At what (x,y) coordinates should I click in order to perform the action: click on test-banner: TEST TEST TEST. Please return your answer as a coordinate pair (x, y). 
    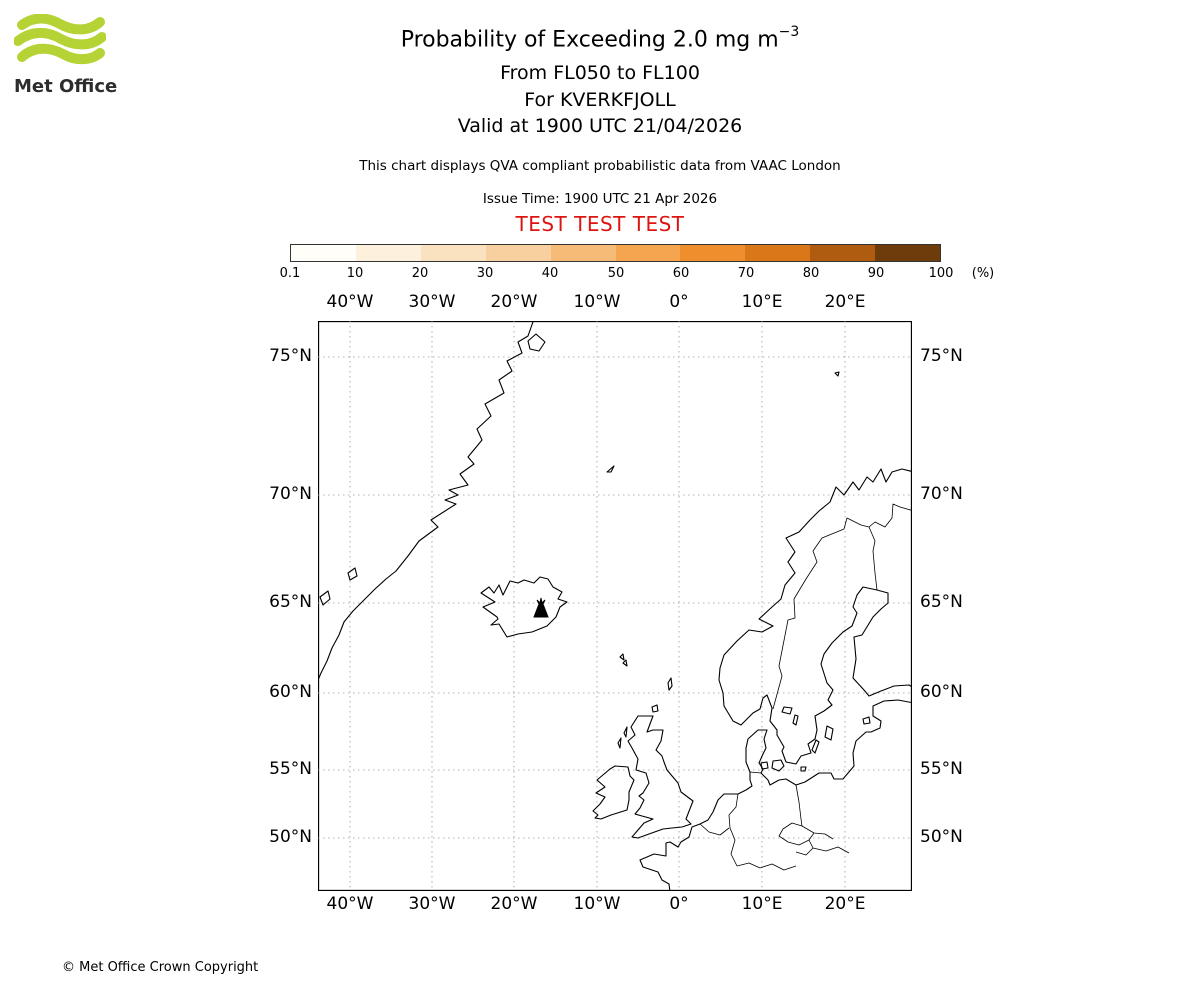
    Looking at the image, I should click on (600, 224).